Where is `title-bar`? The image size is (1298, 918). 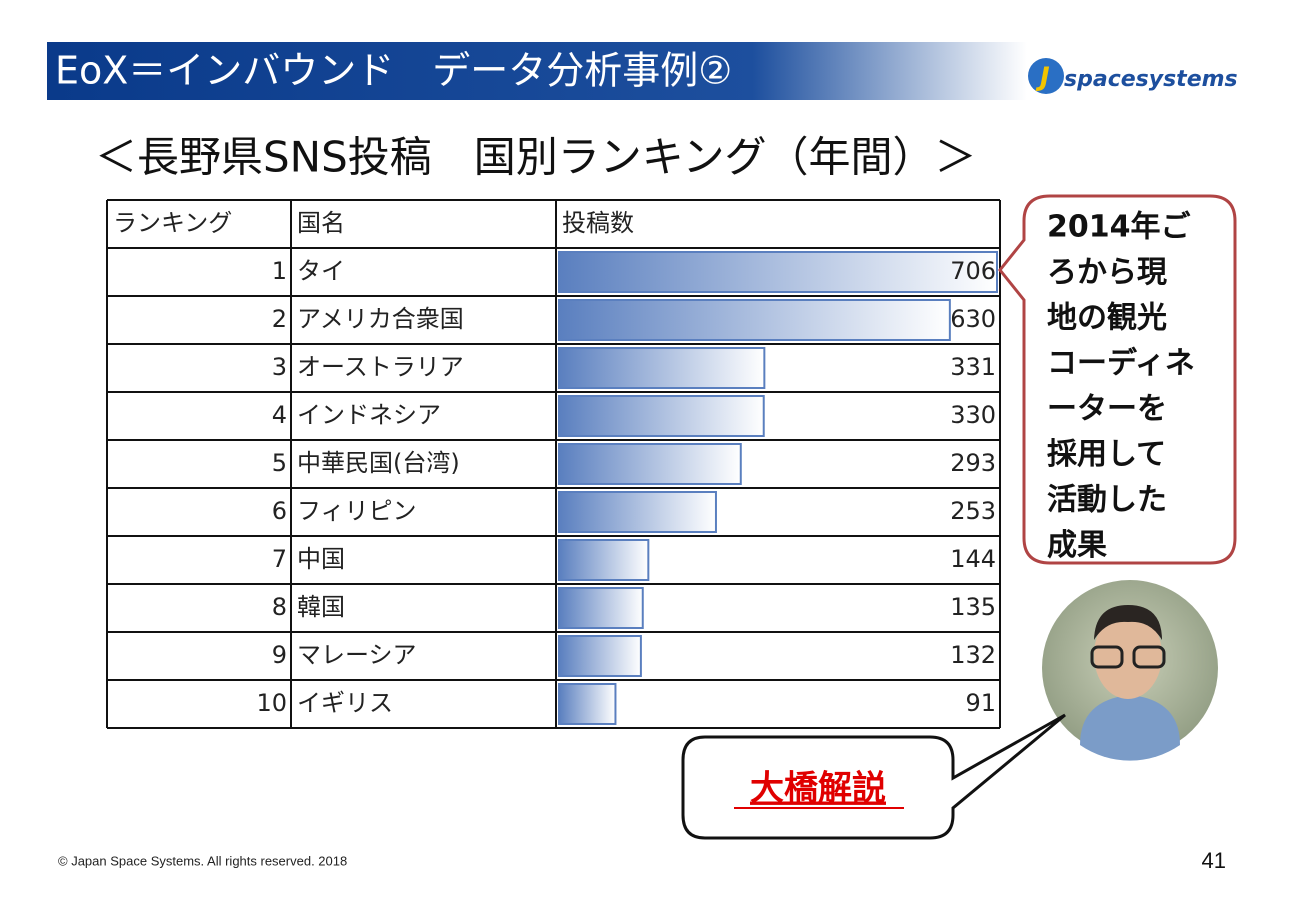 title-bar is located at coordinates (537, 71).